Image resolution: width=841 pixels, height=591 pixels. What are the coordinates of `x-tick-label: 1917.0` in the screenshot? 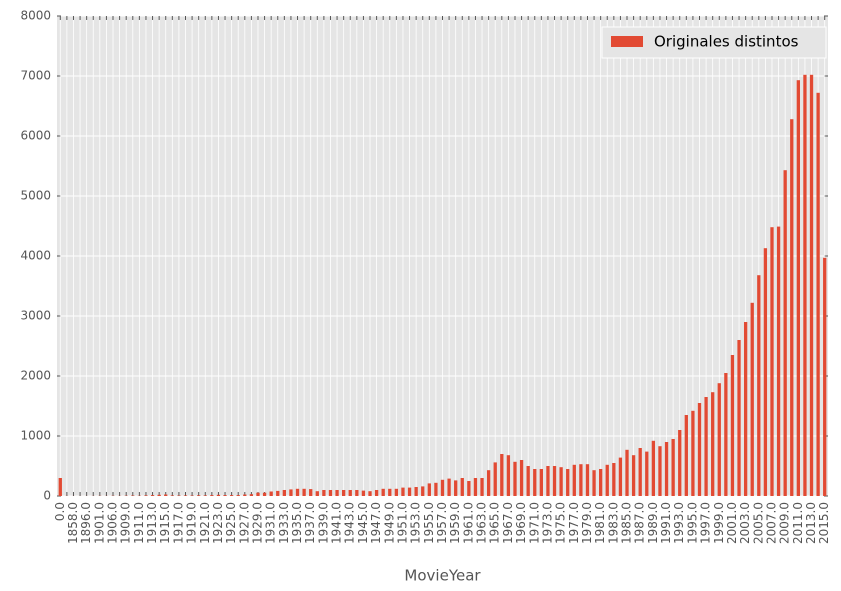 It's located at (178, 523).